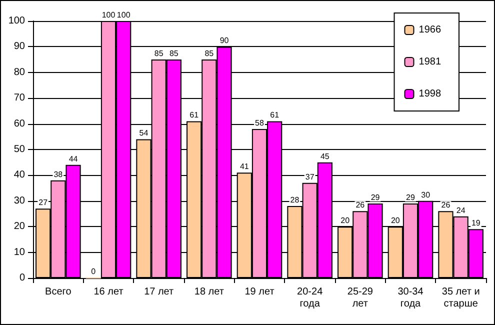 Image resolution: width=495 pixels, height=325 pixels. Describe the element at coordinates (426, 195) in the screenshot. I see `data-label: 30` at that location.